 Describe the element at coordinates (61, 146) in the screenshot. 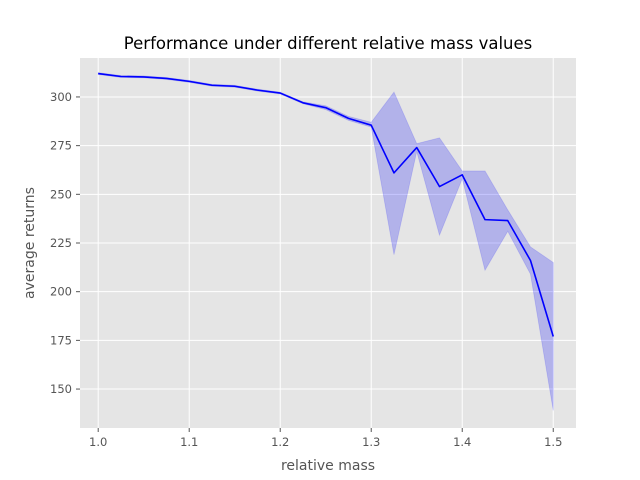

I see `y-tick-label: 275` at that location.